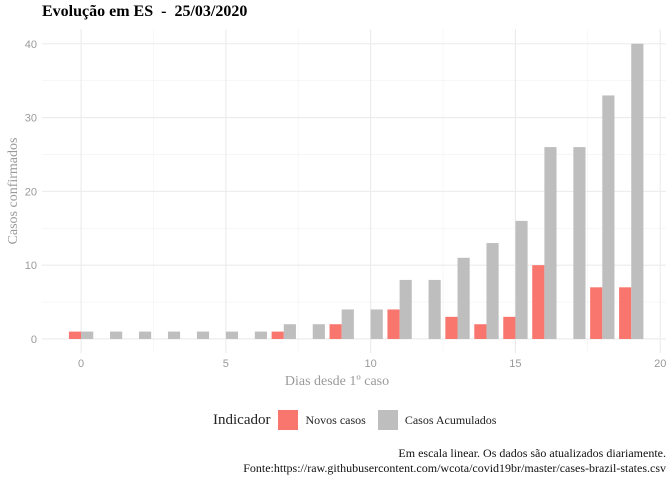  What do you see at coordinates (13, 191) in the screenshot?
I see `y-axis-label: Casos confirmados` at bounding box center [13, 191].